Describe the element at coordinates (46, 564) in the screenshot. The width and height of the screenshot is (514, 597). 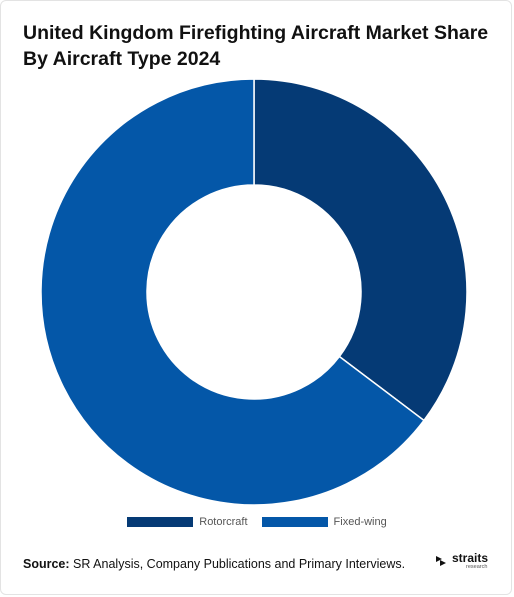
I see `source-label: Source:` at that location.